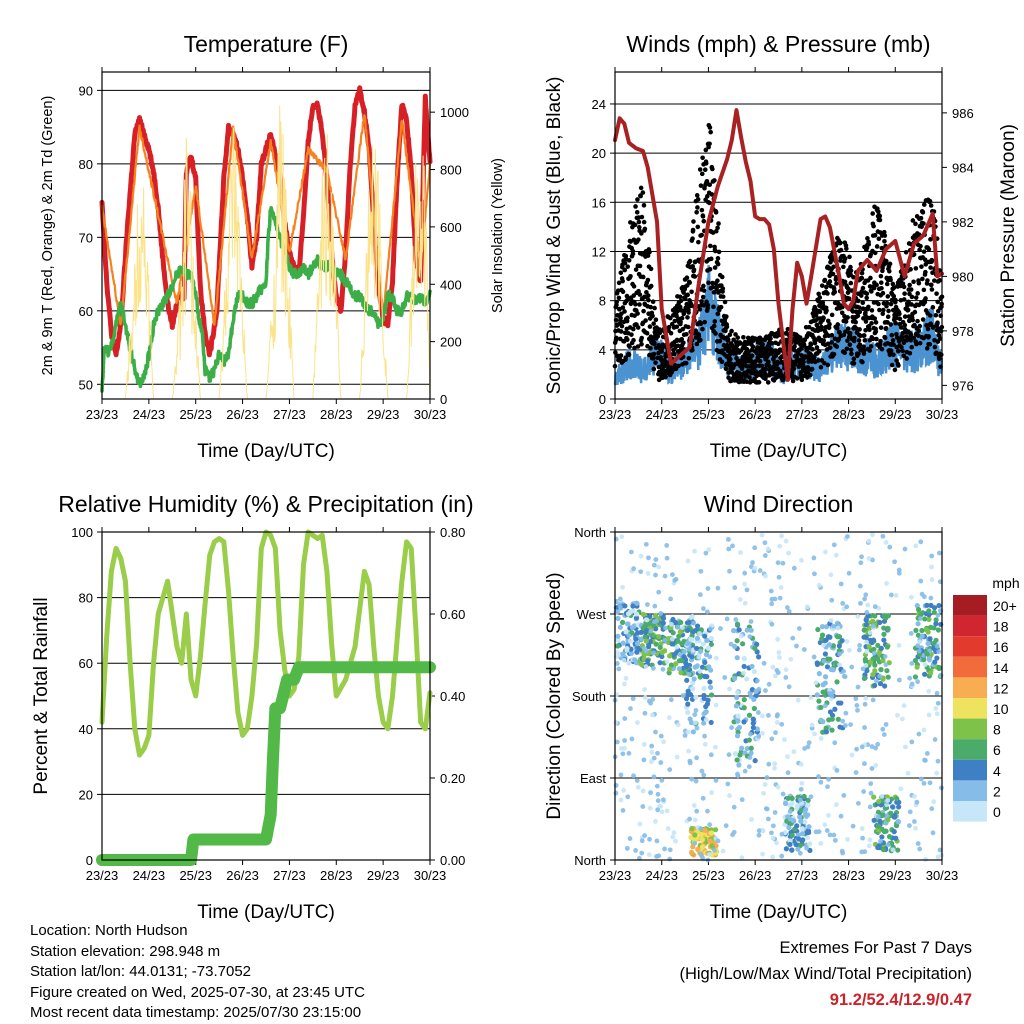 Image resolution: width=1024 pixels, height=1024 pixels. Describe the element at coordinates (266, 44) in the screenshot. I see `panel-title: Temperature (F)` at that location.